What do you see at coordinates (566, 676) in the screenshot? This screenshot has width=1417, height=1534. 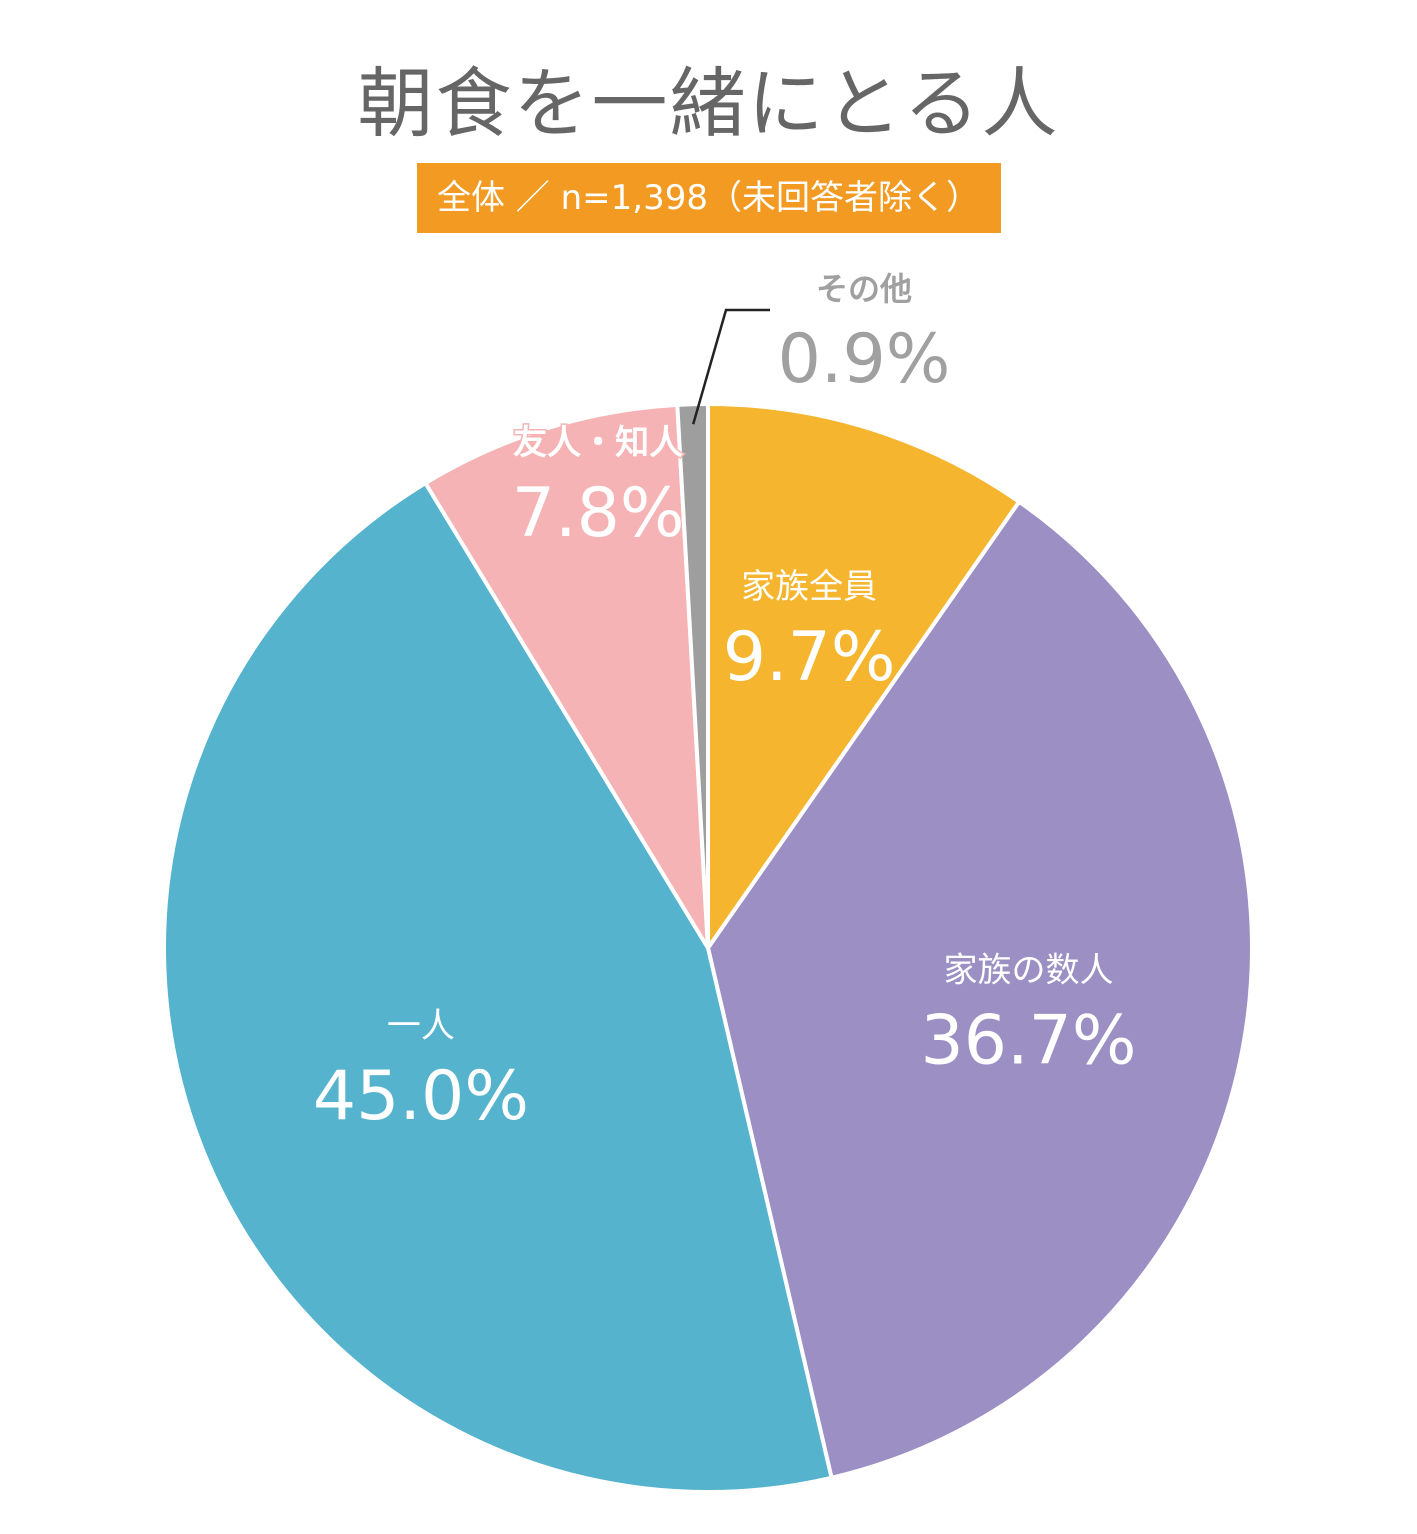 I see `slice-3-wedge` at bounding box center [566, 676].